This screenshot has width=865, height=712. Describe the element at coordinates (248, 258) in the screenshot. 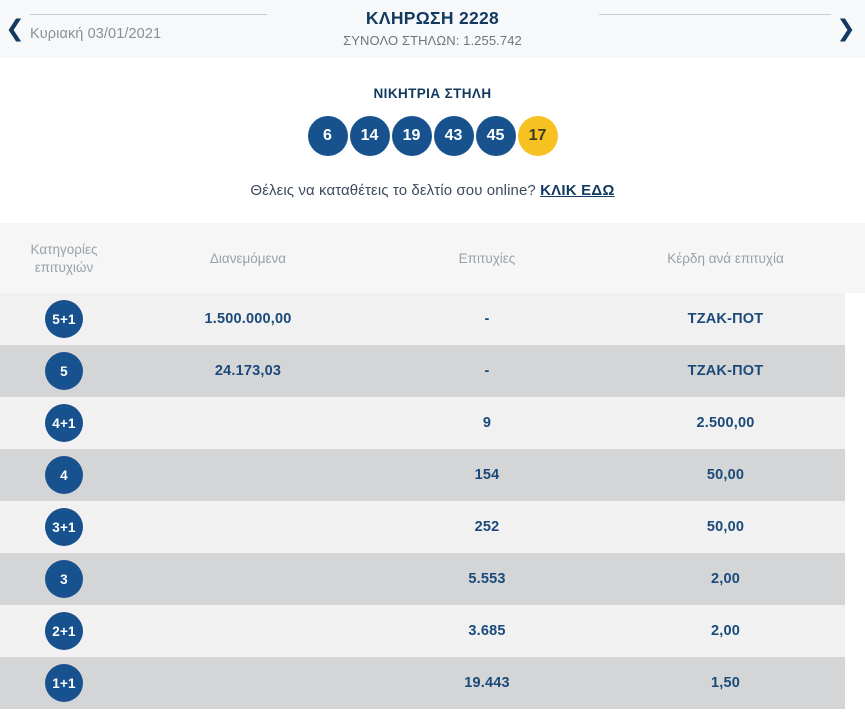

I see `column-header-distributed: Διανεμόμενα` at that location.